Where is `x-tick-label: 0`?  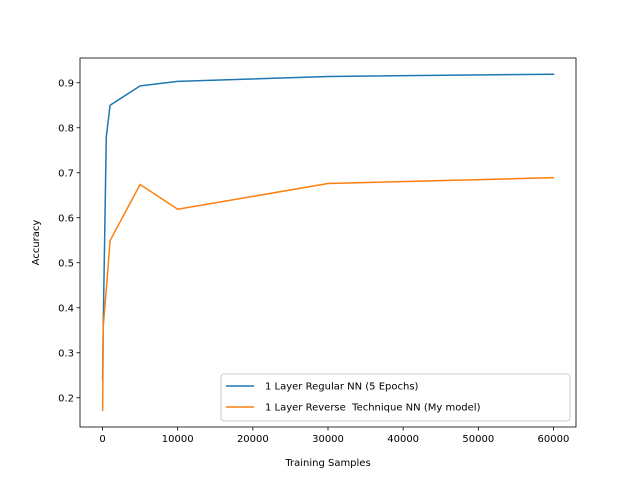
x-tick-label: 0 is located at coordinates (102, 439).